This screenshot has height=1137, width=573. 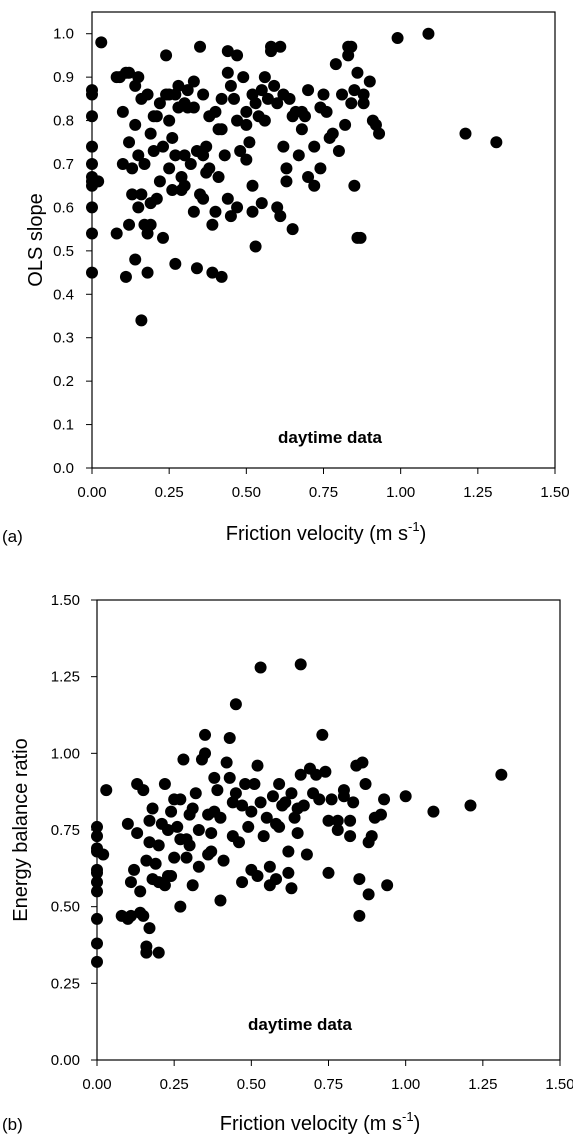 I want to click on x-tick-label: 0.50, so click(x=251, y=1084).